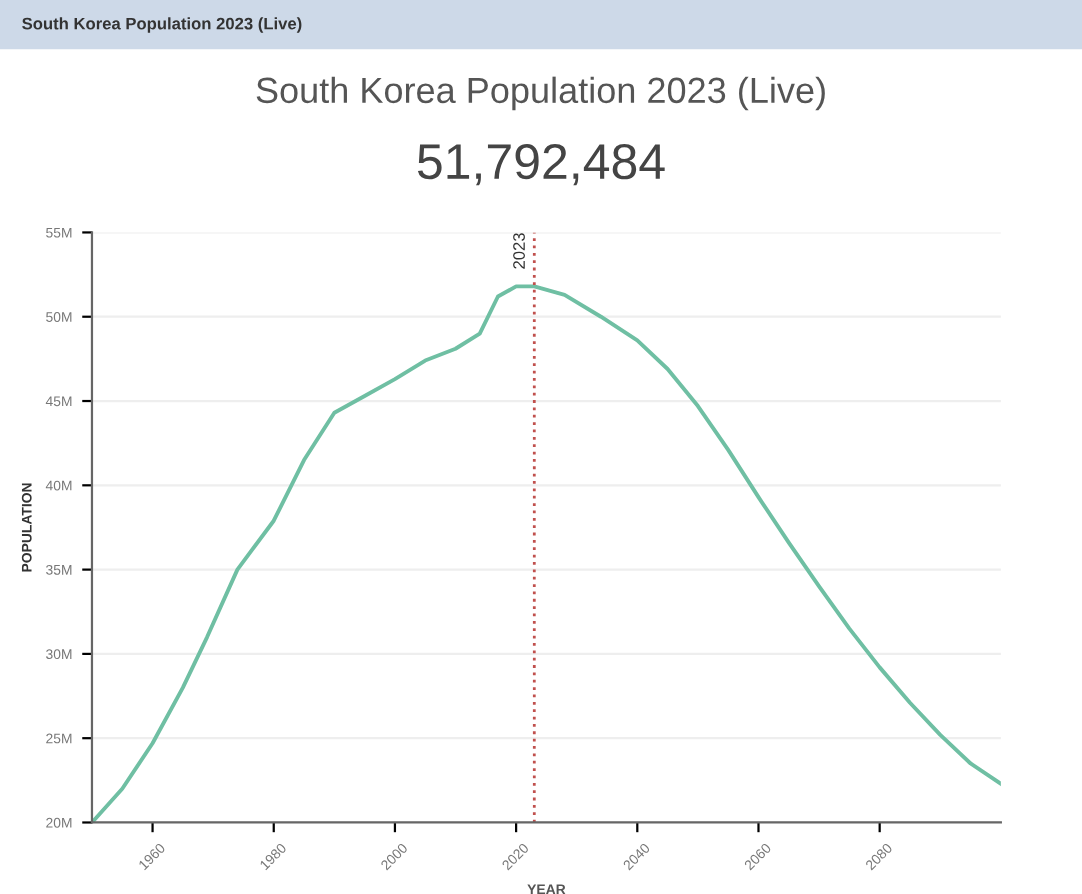 Image resolution: width=1082 pixels, height=894 pixels. I want to click on chart-subtitle: 51,792,484, so click(541, 164).